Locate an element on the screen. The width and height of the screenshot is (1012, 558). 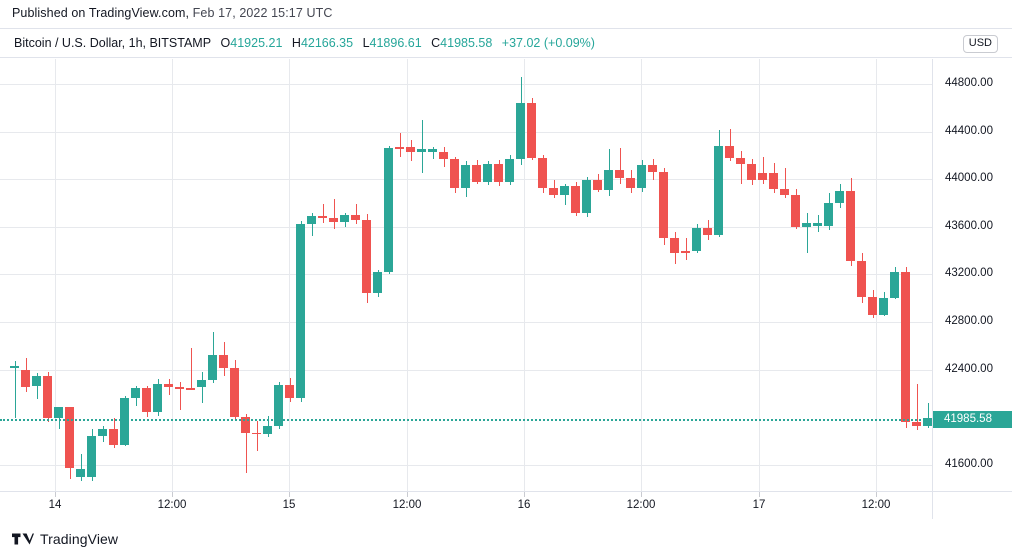
current-price-tag: 41985.58 is located at coordinates (972, 419).